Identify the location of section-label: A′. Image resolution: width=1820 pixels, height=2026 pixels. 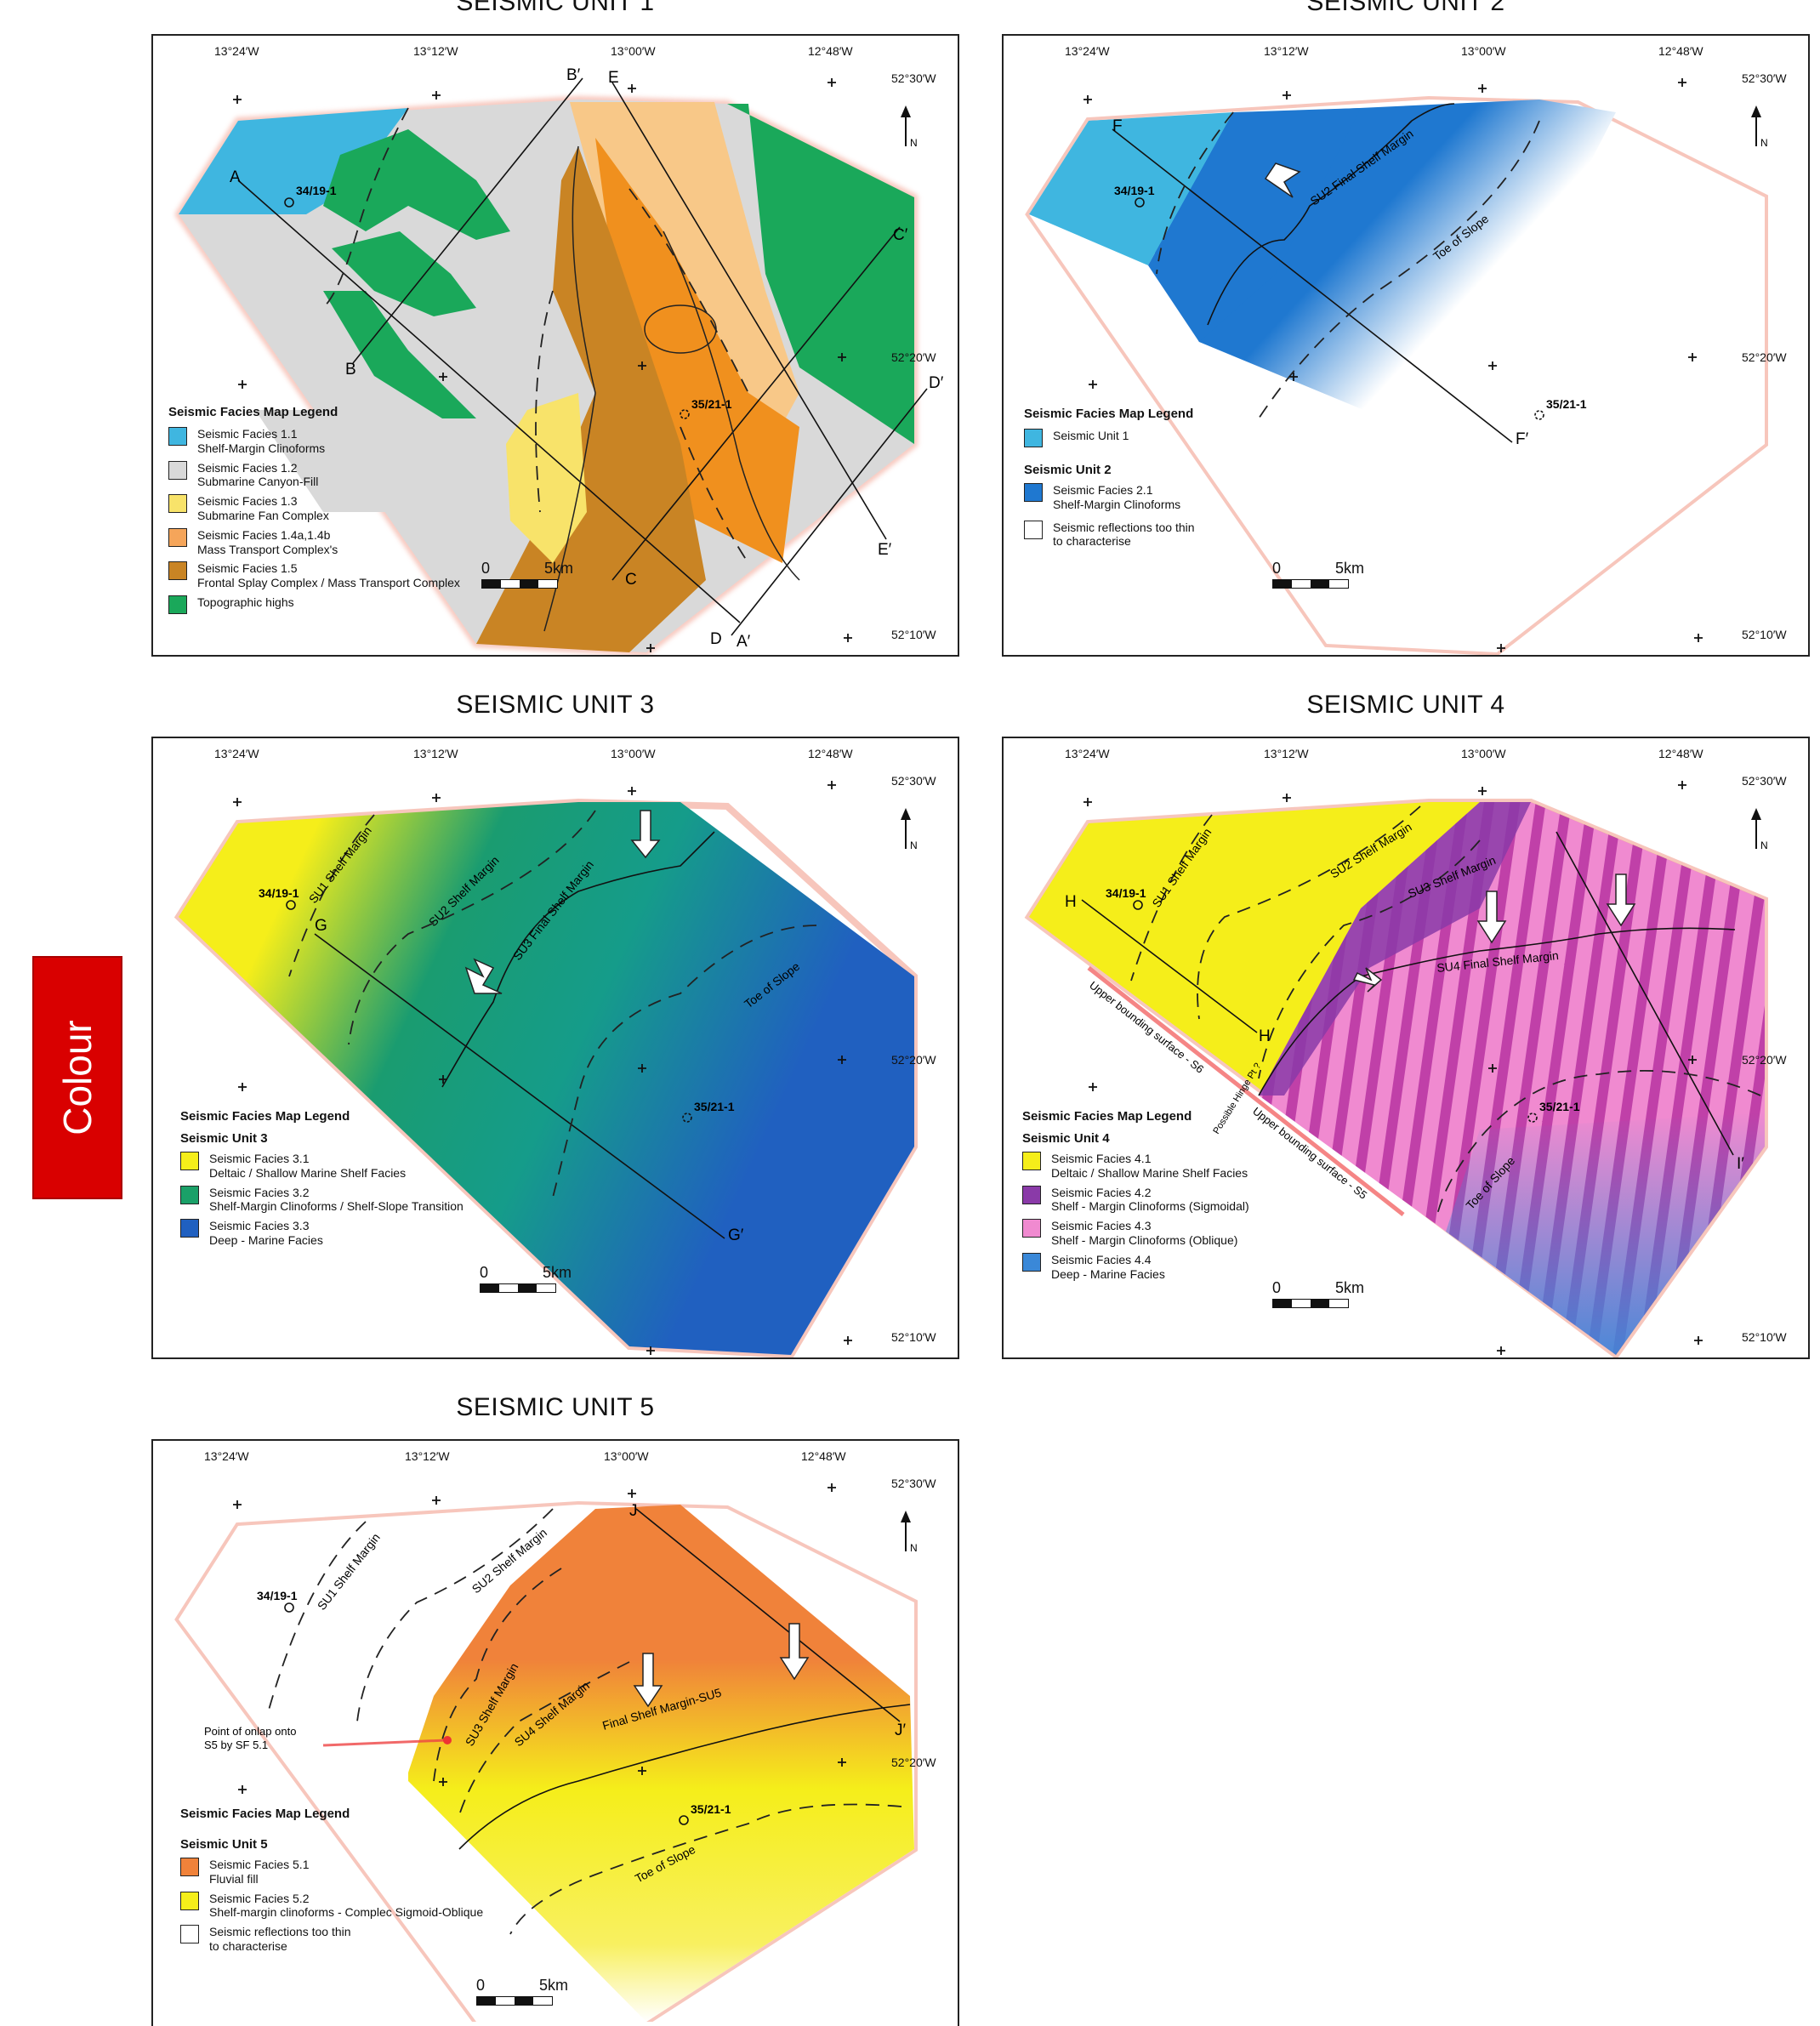
(744, 642).